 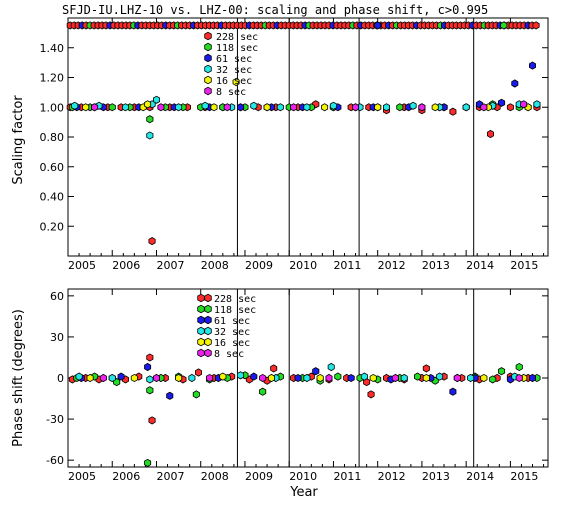 What do you see at coordinates (55, 419) in the screenshot?
I see `y-tick-label: -30` at bounding box center [55, 419].